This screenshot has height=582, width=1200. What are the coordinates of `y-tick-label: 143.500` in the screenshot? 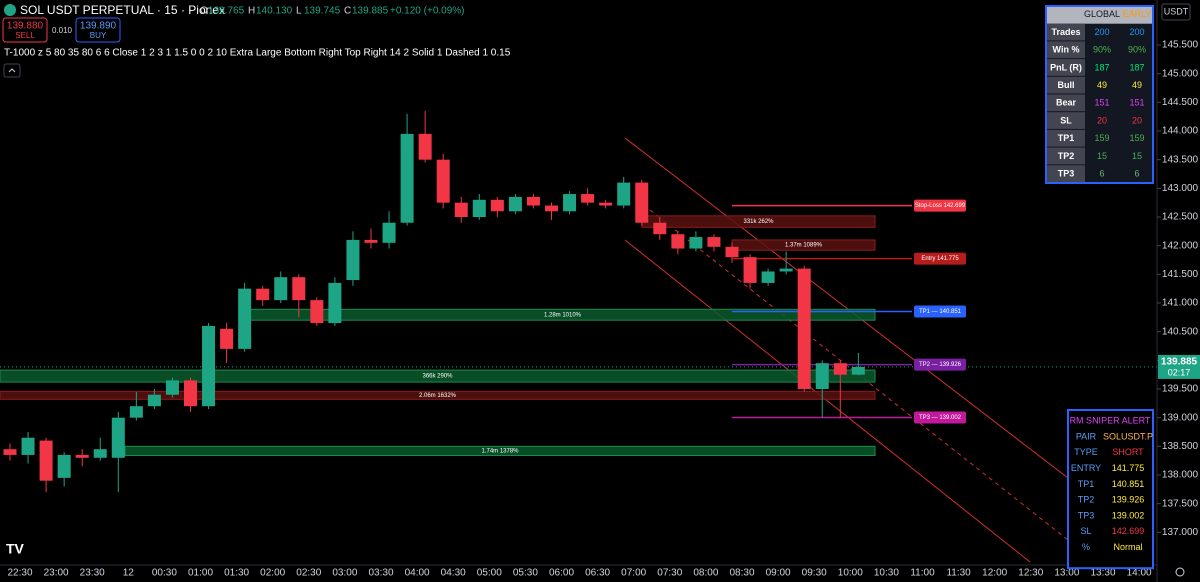 It's located at (1180, 159).